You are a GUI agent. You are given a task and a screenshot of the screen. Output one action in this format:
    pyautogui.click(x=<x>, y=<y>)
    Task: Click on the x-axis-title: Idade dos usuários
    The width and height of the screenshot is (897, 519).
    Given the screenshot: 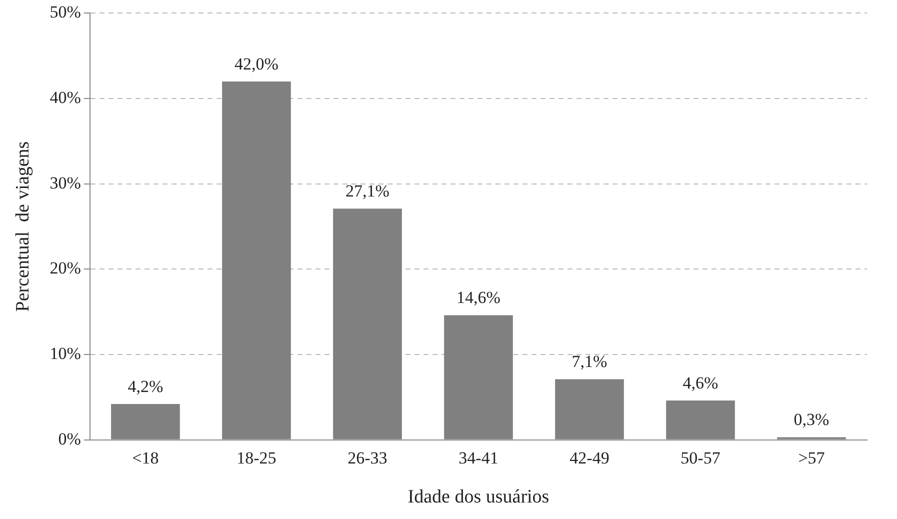 What is the action you would take?
    pyautogui.click(x=479, y=497)
    